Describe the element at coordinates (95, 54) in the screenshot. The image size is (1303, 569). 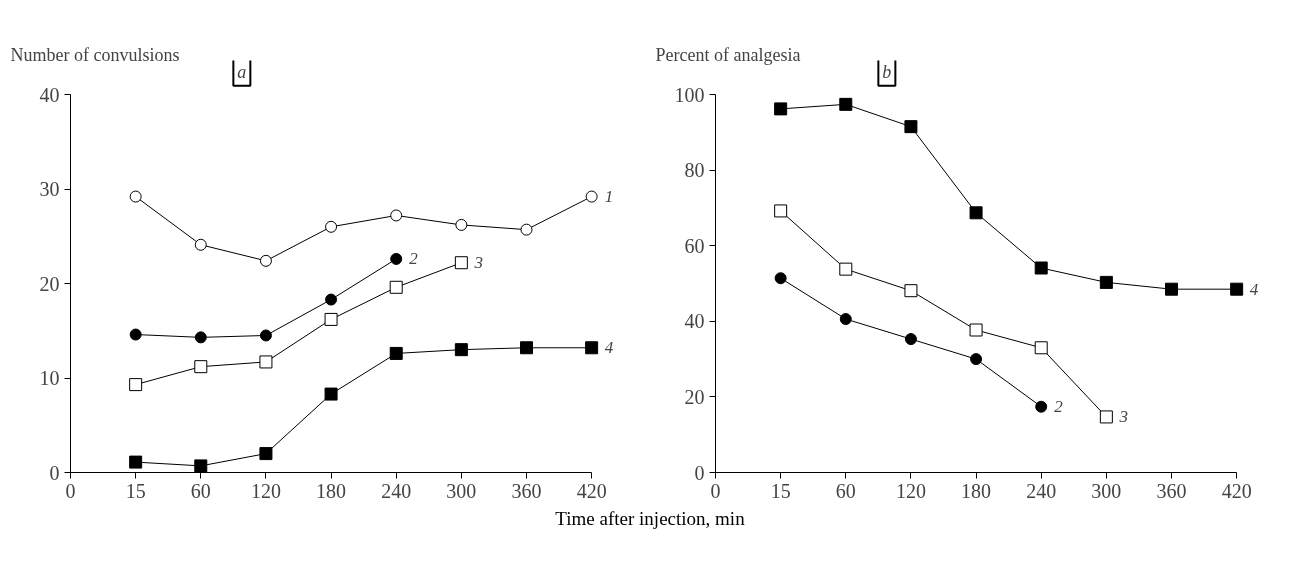
I see `y-axis-title: Number of convulsions` at that location.